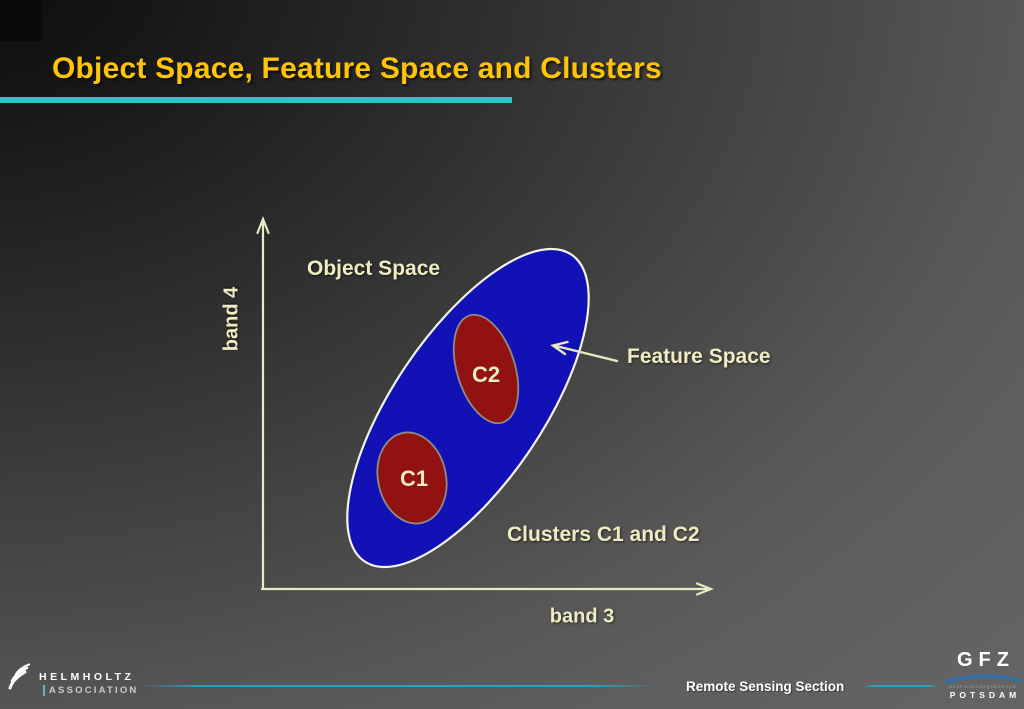 The height and width of the screenshot is (709, 1024). Describe the element at coordinates (699, 356) in the screenshot. I see `feature-space-label: Feature Space` at that location.